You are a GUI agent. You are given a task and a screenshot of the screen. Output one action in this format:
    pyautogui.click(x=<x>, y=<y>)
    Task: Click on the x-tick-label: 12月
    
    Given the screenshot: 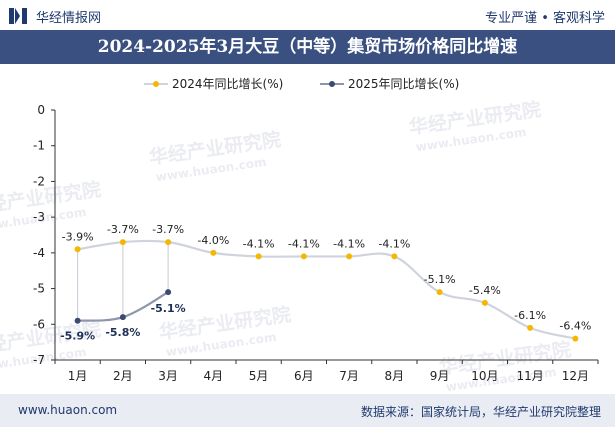 What is the action you would take?
    pyautogui.click(x=575, y=376)
    